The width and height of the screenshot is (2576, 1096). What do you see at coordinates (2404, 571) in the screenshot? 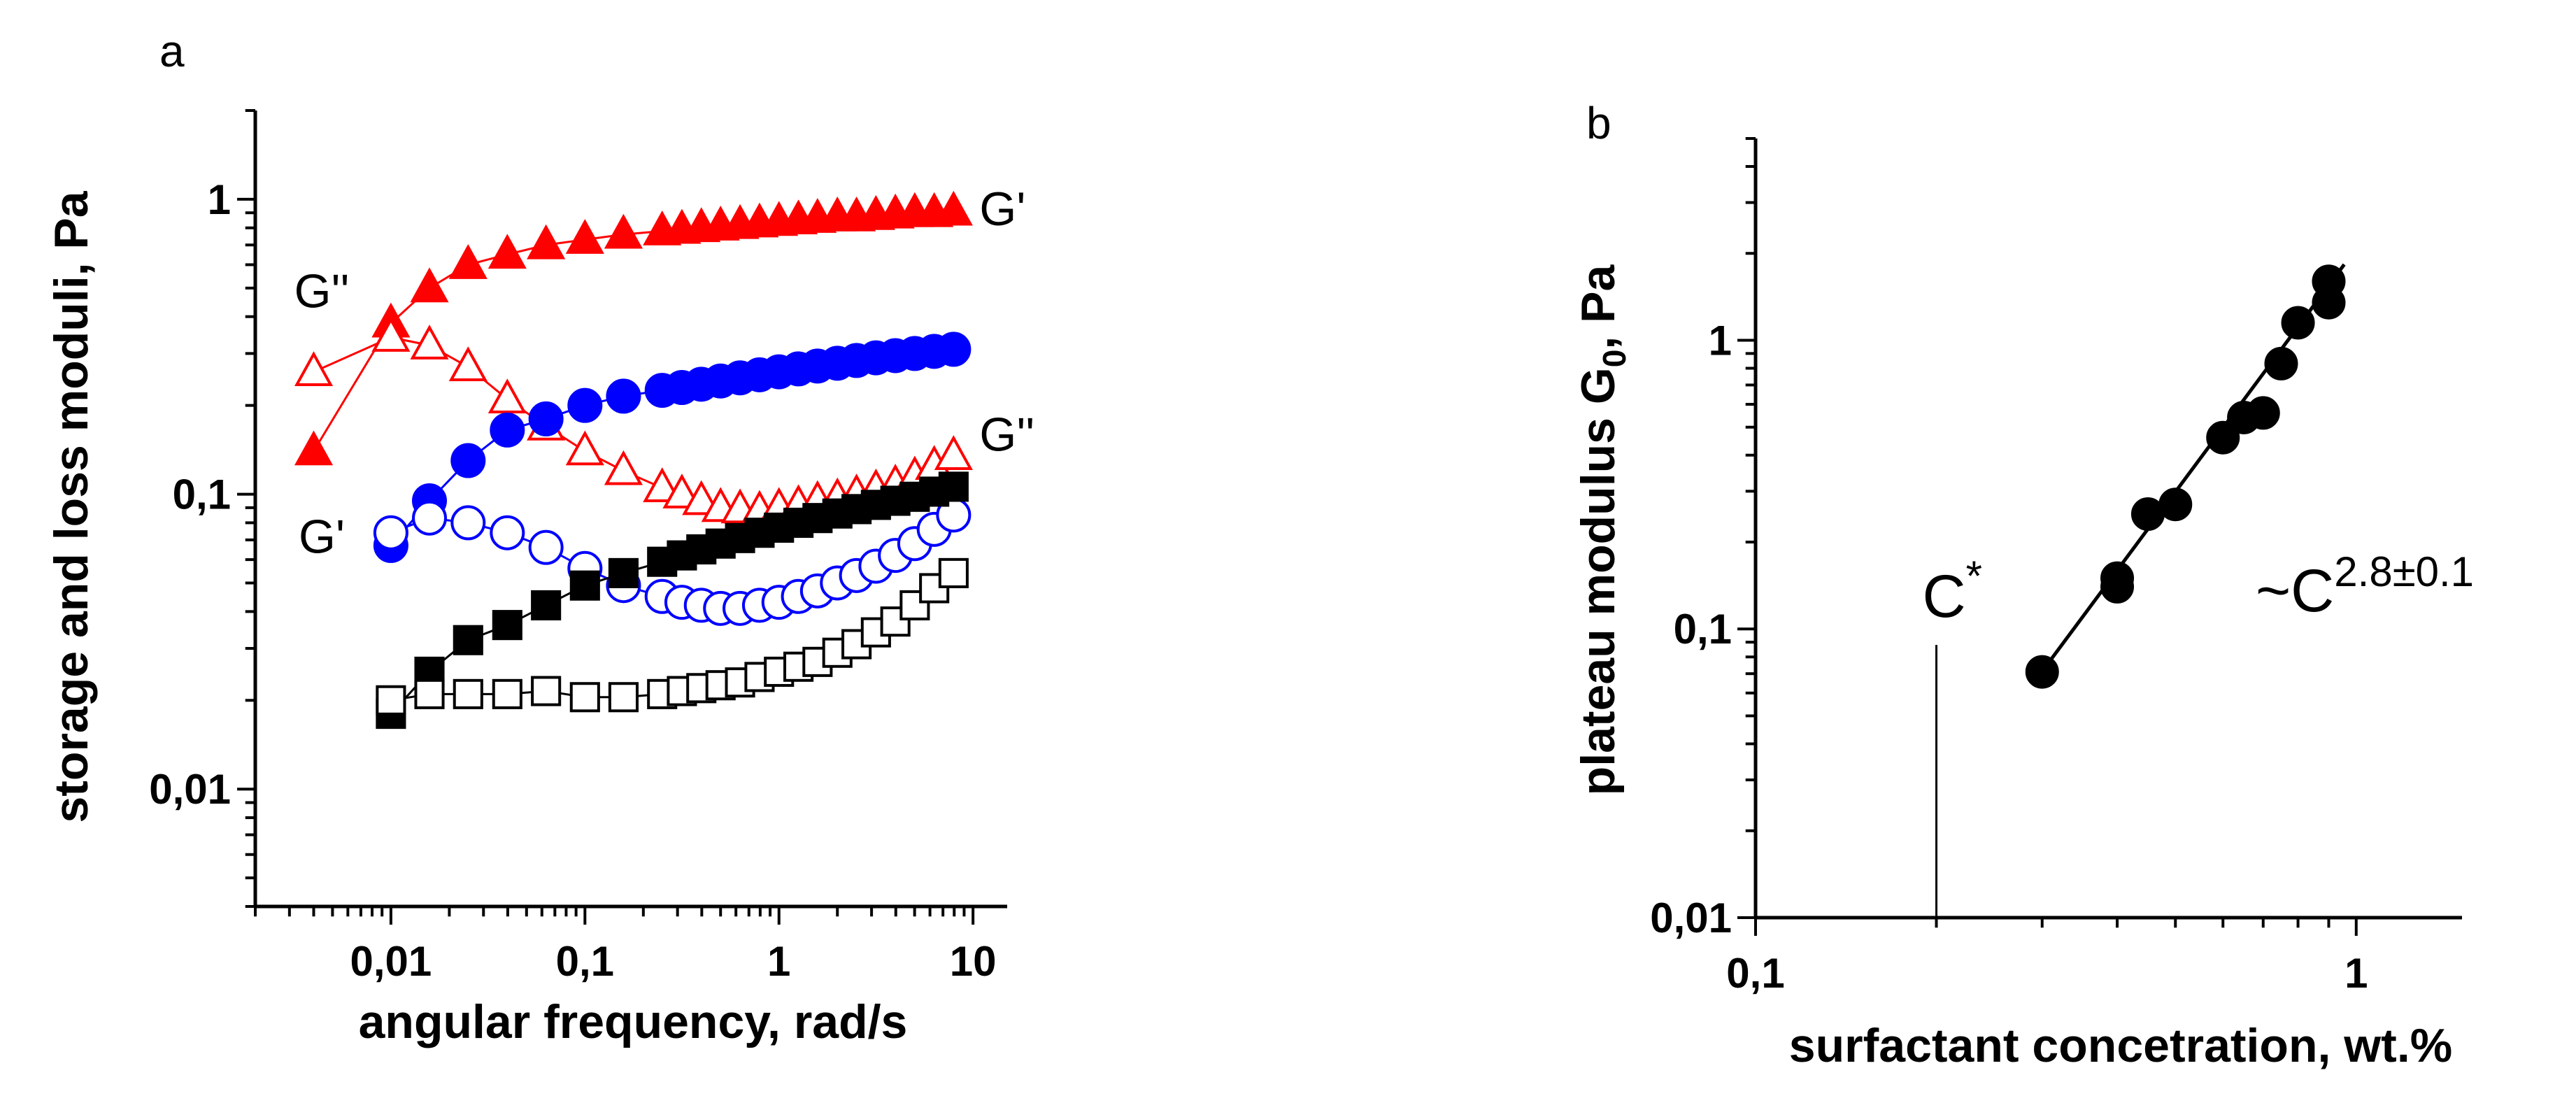
I see `panel-b-fit-label-exponent: 2.8±0.1` at bounding box center [2404, 571].